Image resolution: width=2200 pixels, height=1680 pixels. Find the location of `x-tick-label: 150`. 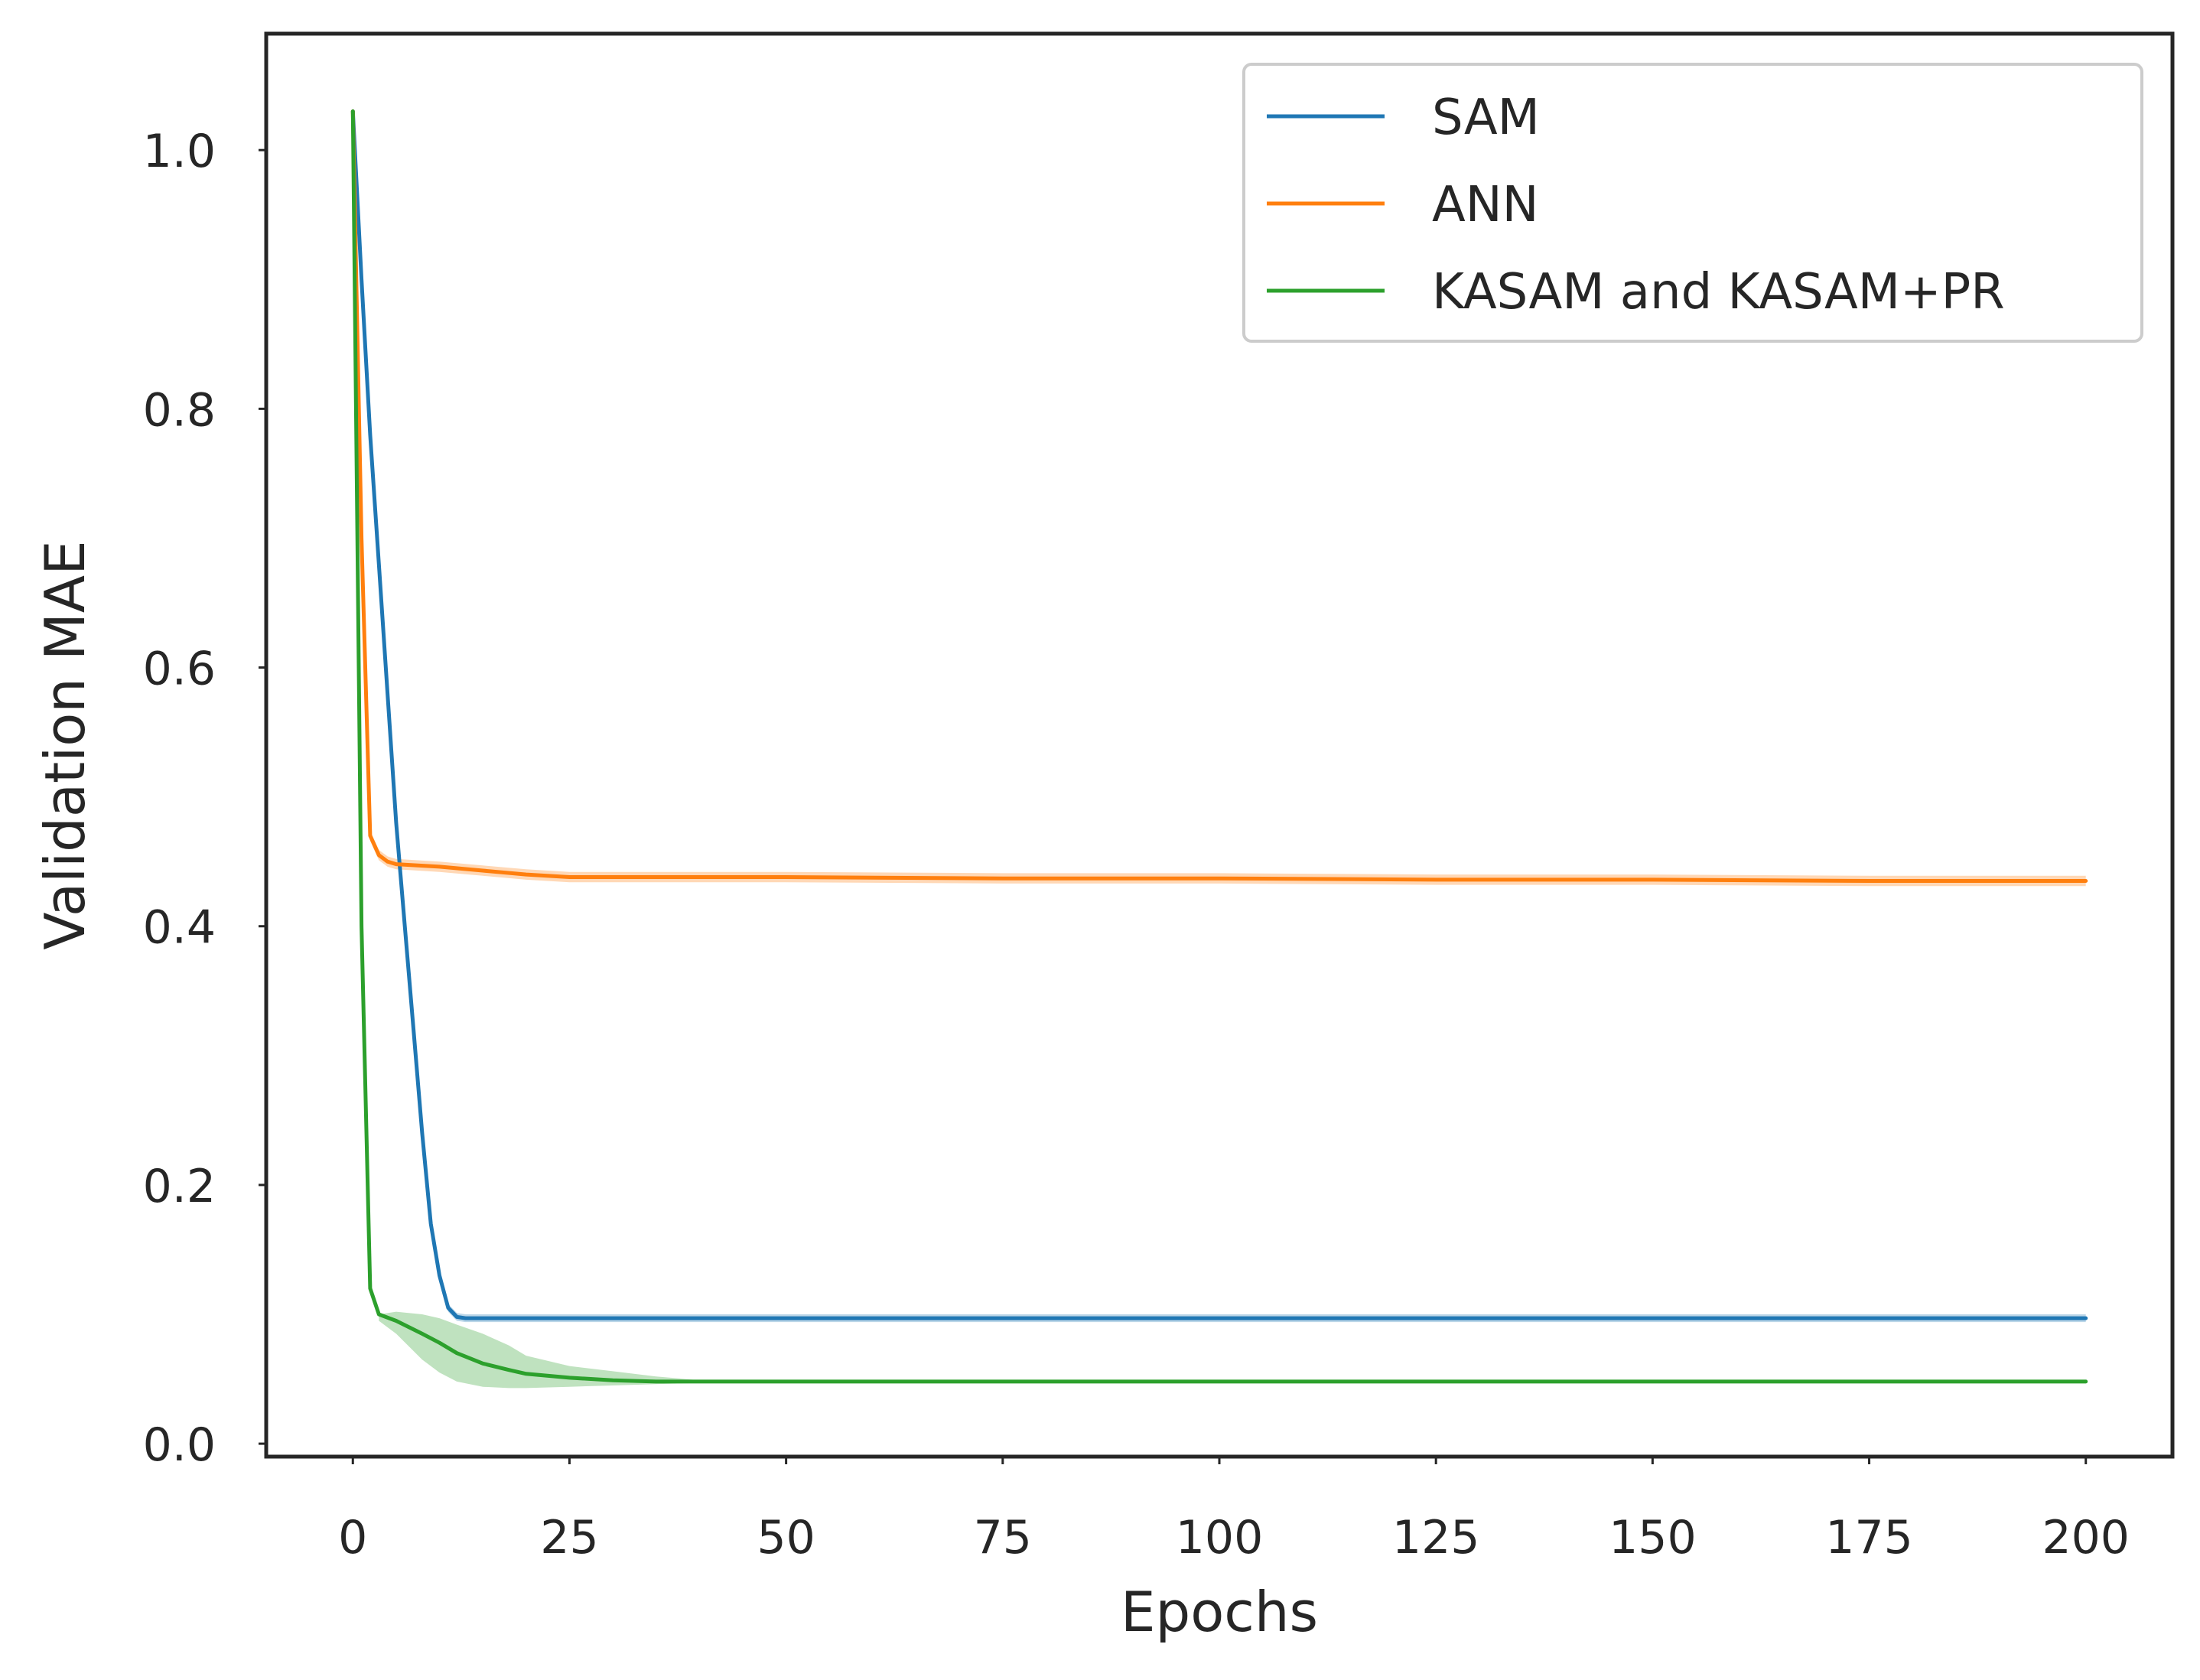

x-tick-label: 150 is located at coordinates (1653, 1537).